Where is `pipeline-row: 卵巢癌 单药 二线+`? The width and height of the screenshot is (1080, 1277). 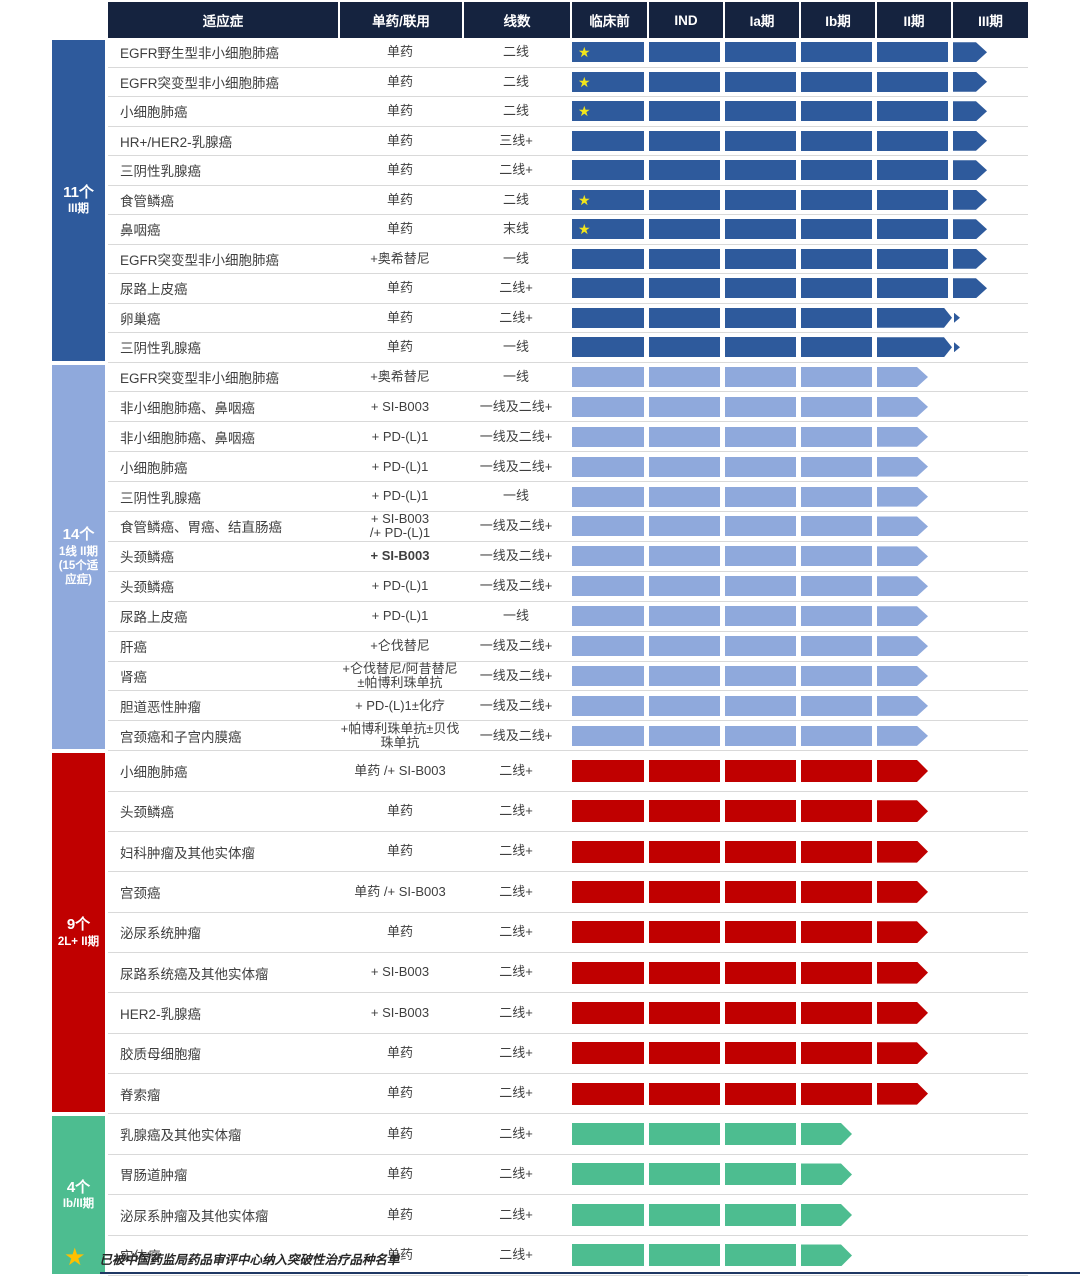
pipeline-row: 卵巢癌 单药 二线+ is located at coordinates (568, 318).